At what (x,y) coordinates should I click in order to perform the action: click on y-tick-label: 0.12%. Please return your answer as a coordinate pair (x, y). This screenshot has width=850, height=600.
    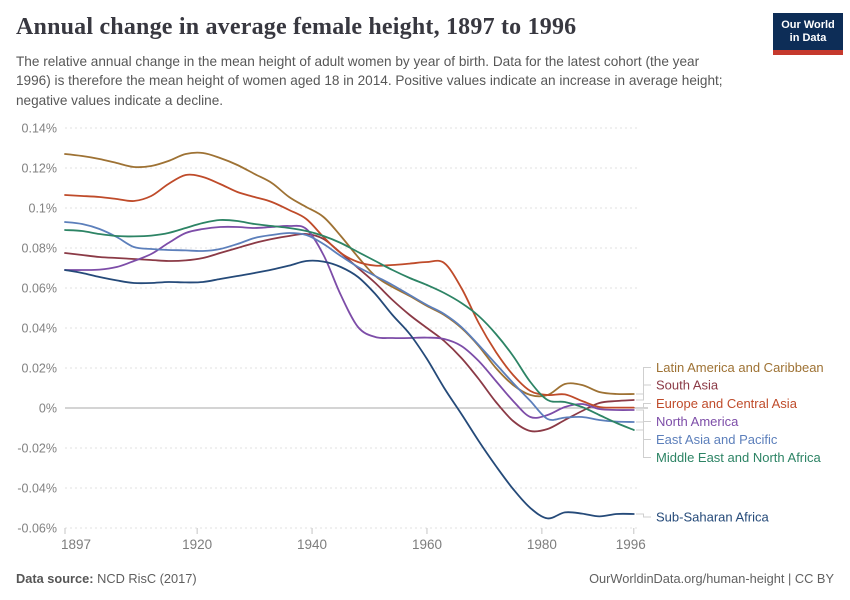
    Looking at the image, I should click on (39, 168).